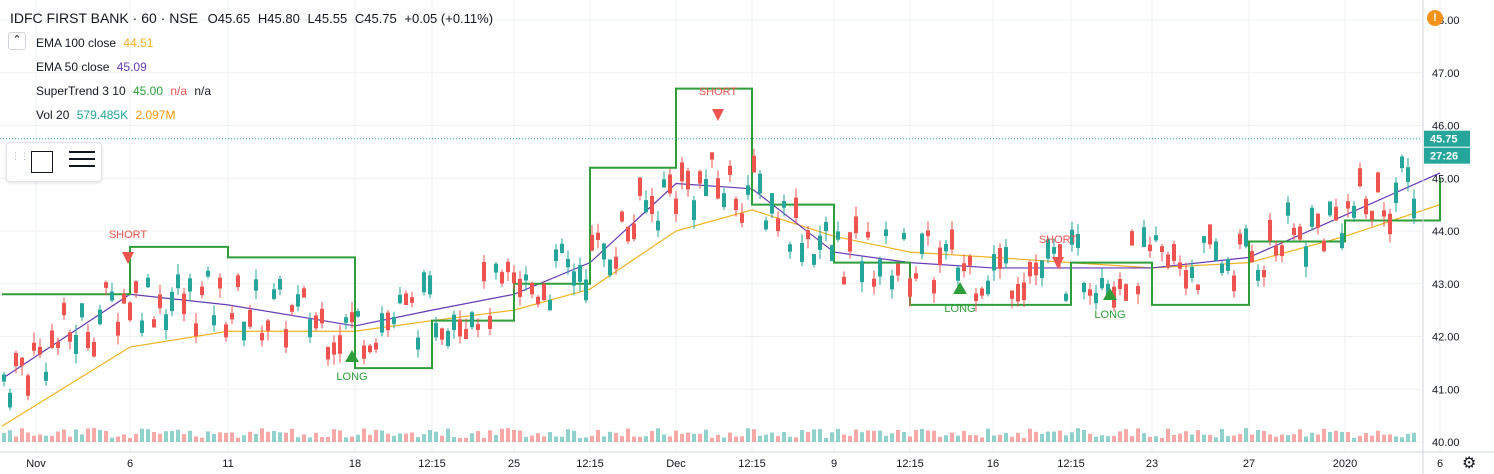  What do you see at coordinates (20, 156) in the screenshot?
I see `drag-handle-icon: ⋮⋮` at bounding box center [20, 156].